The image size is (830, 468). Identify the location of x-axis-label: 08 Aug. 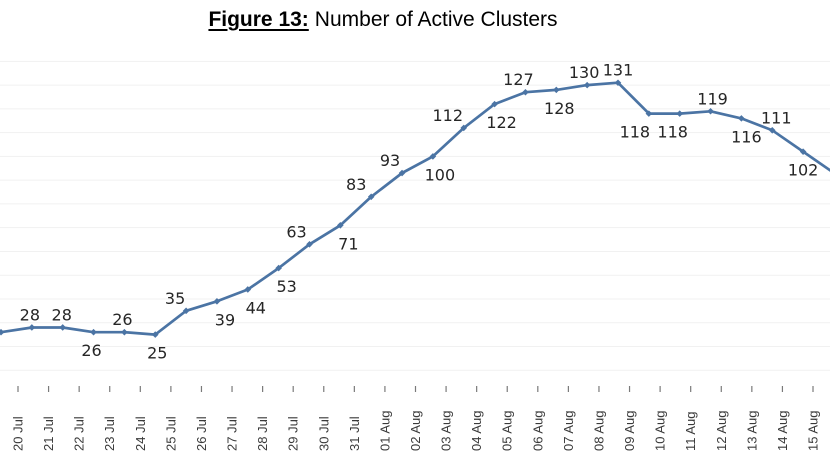
(598, 431).